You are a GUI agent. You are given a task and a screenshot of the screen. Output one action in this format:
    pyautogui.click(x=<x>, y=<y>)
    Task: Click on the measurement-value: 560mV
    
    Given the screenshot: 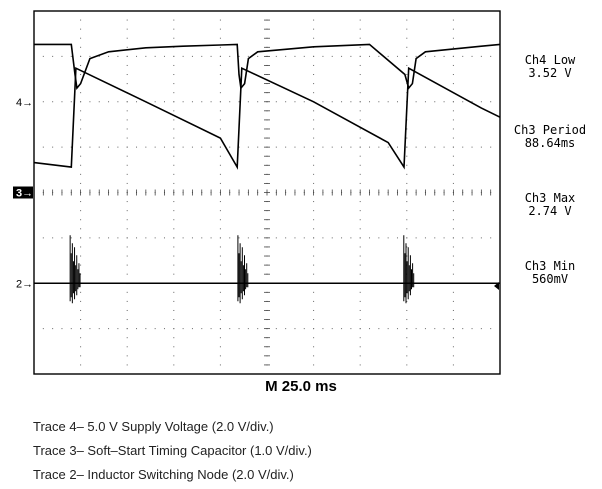 What is the action you would take?
    pyautogui.click(x=550, y=279)
    